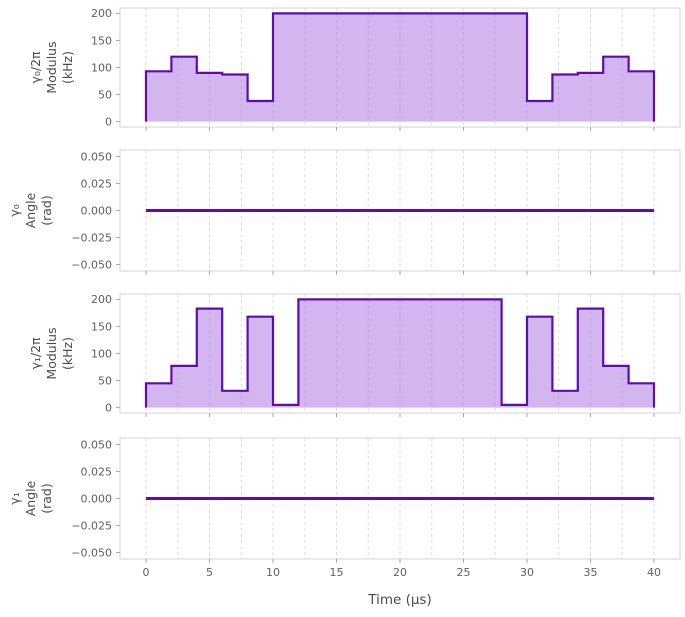  I want to click on x-tick-label: 25, so click(463, 572).